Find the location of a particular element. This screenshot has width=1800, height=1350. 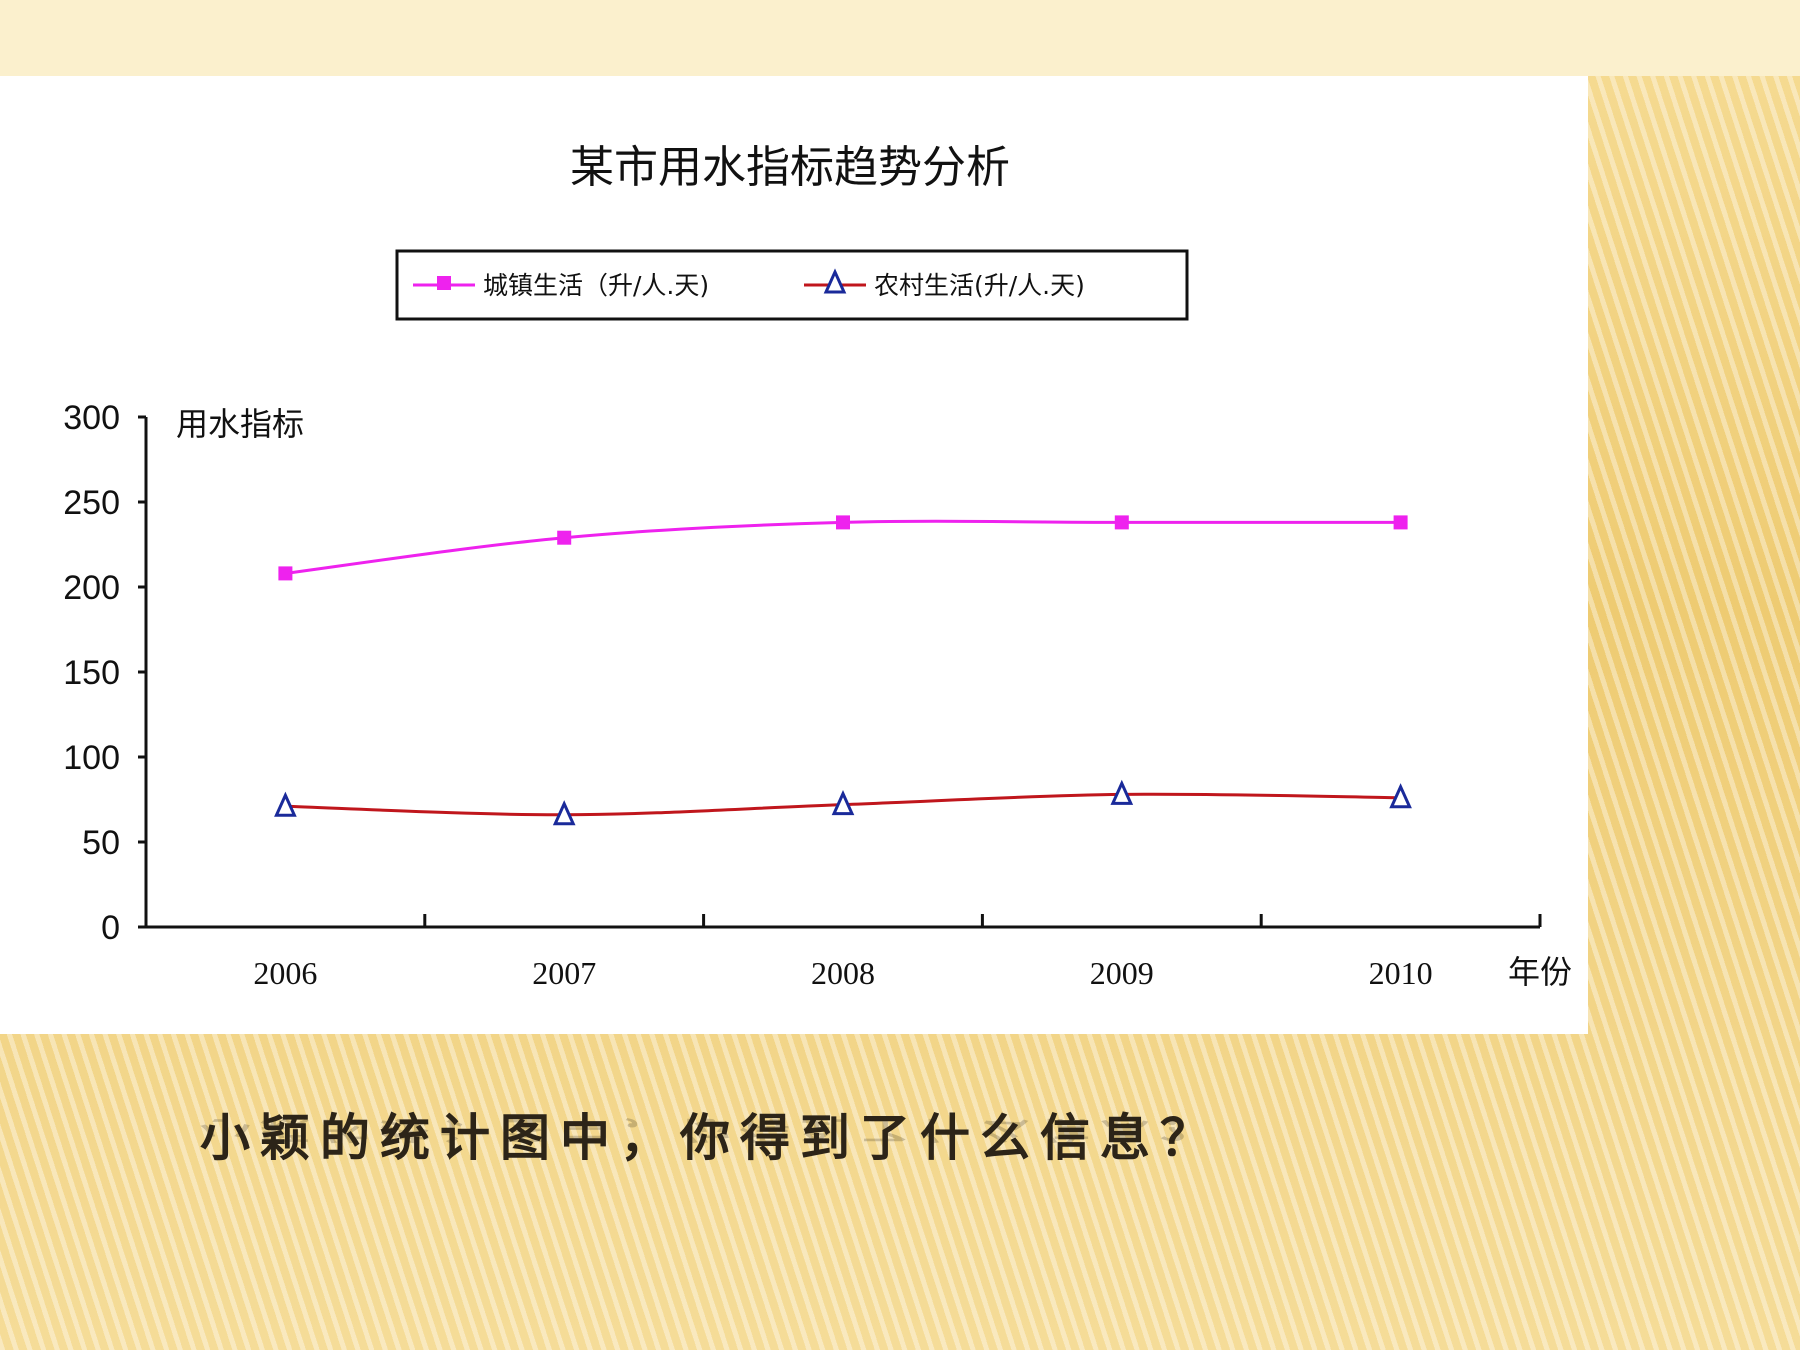

top-band is located at coordinates (900, 38).